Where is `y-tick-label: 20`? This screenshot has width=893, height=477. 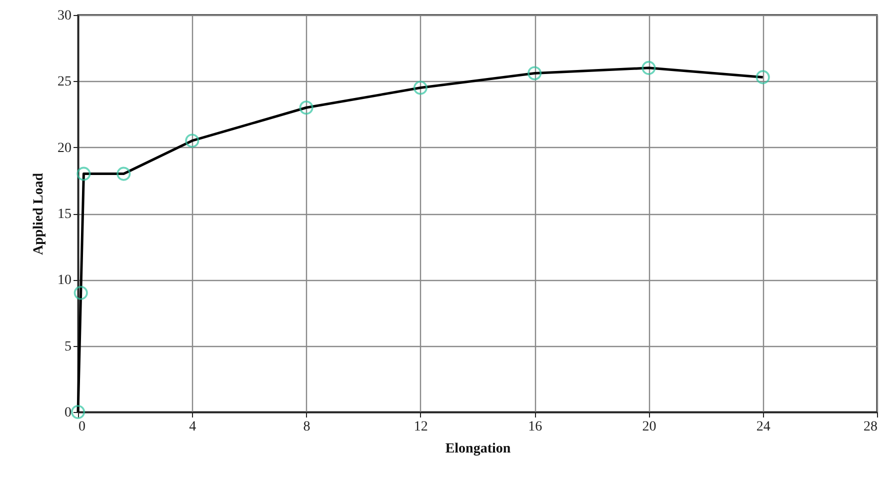 y-tick-label: 20 is located at coordinates (65, 148).